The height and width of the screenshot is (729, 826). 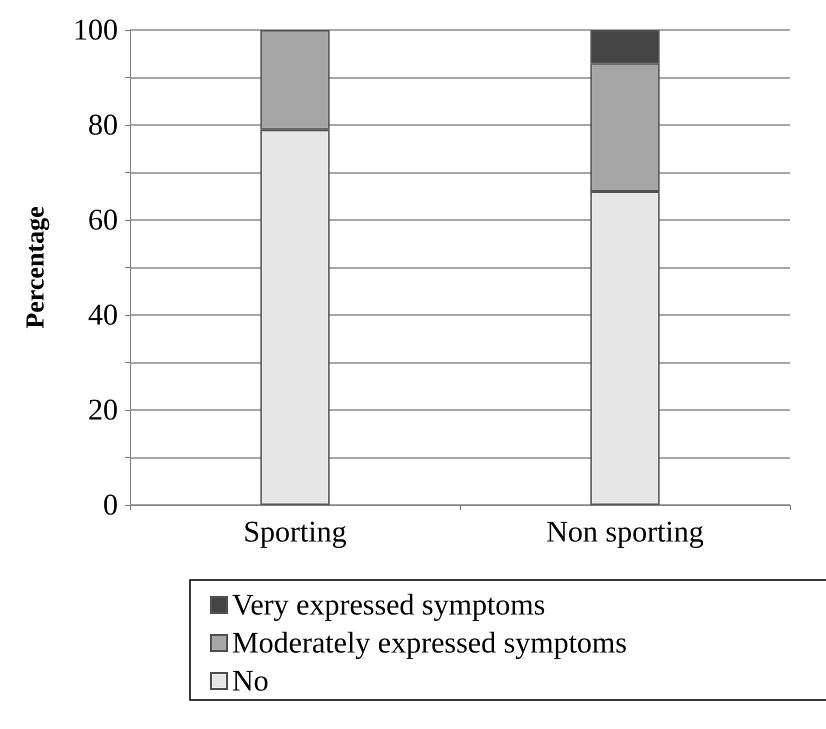 I want to click on y-tick-label: 80, so click(x=103, y=125).